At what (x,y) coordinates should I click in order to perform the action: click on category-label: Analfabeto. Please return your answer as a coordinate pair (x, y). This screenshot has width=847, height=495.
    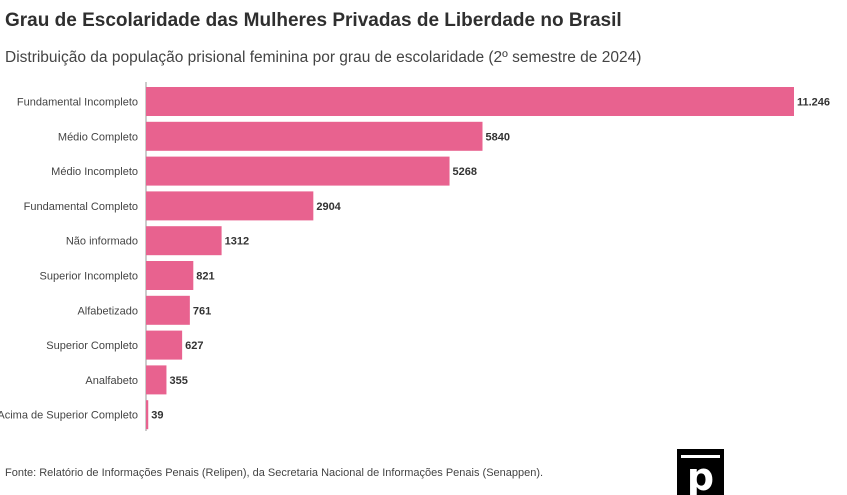
    Looking at the image, I should click on (111, 381).